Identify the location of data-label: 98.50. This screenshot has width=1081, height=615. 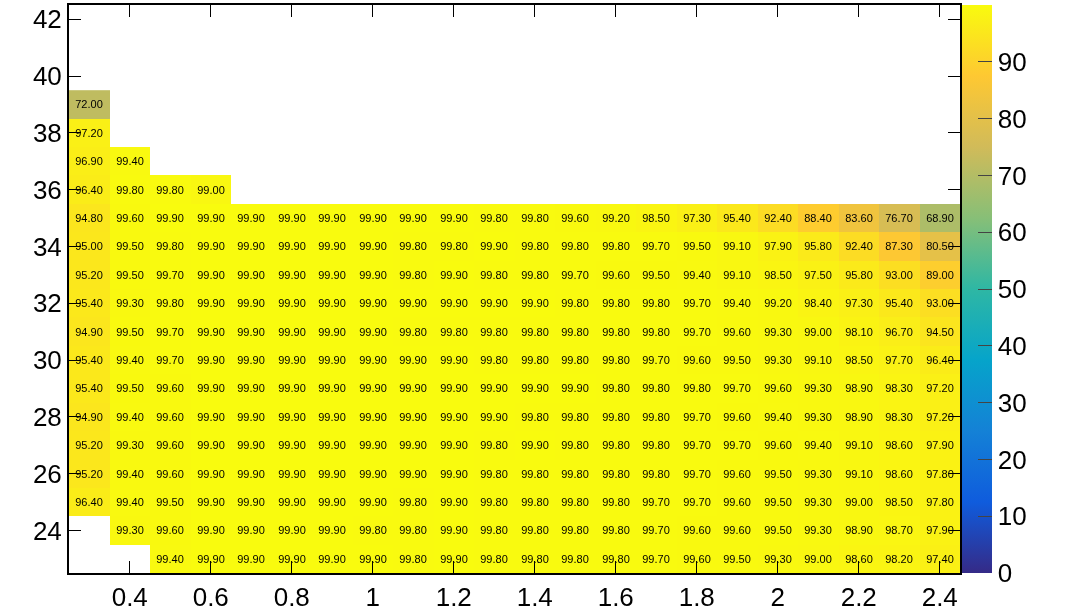
(778, 274).